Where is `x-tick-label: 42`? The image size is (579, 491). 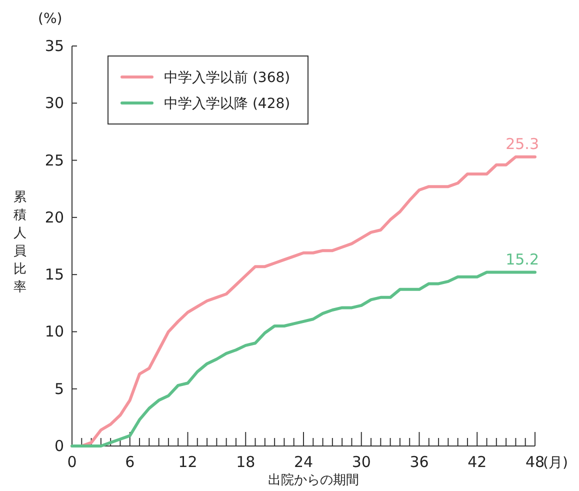 x-tick-label: 42 is located at coordinates (477, 462).